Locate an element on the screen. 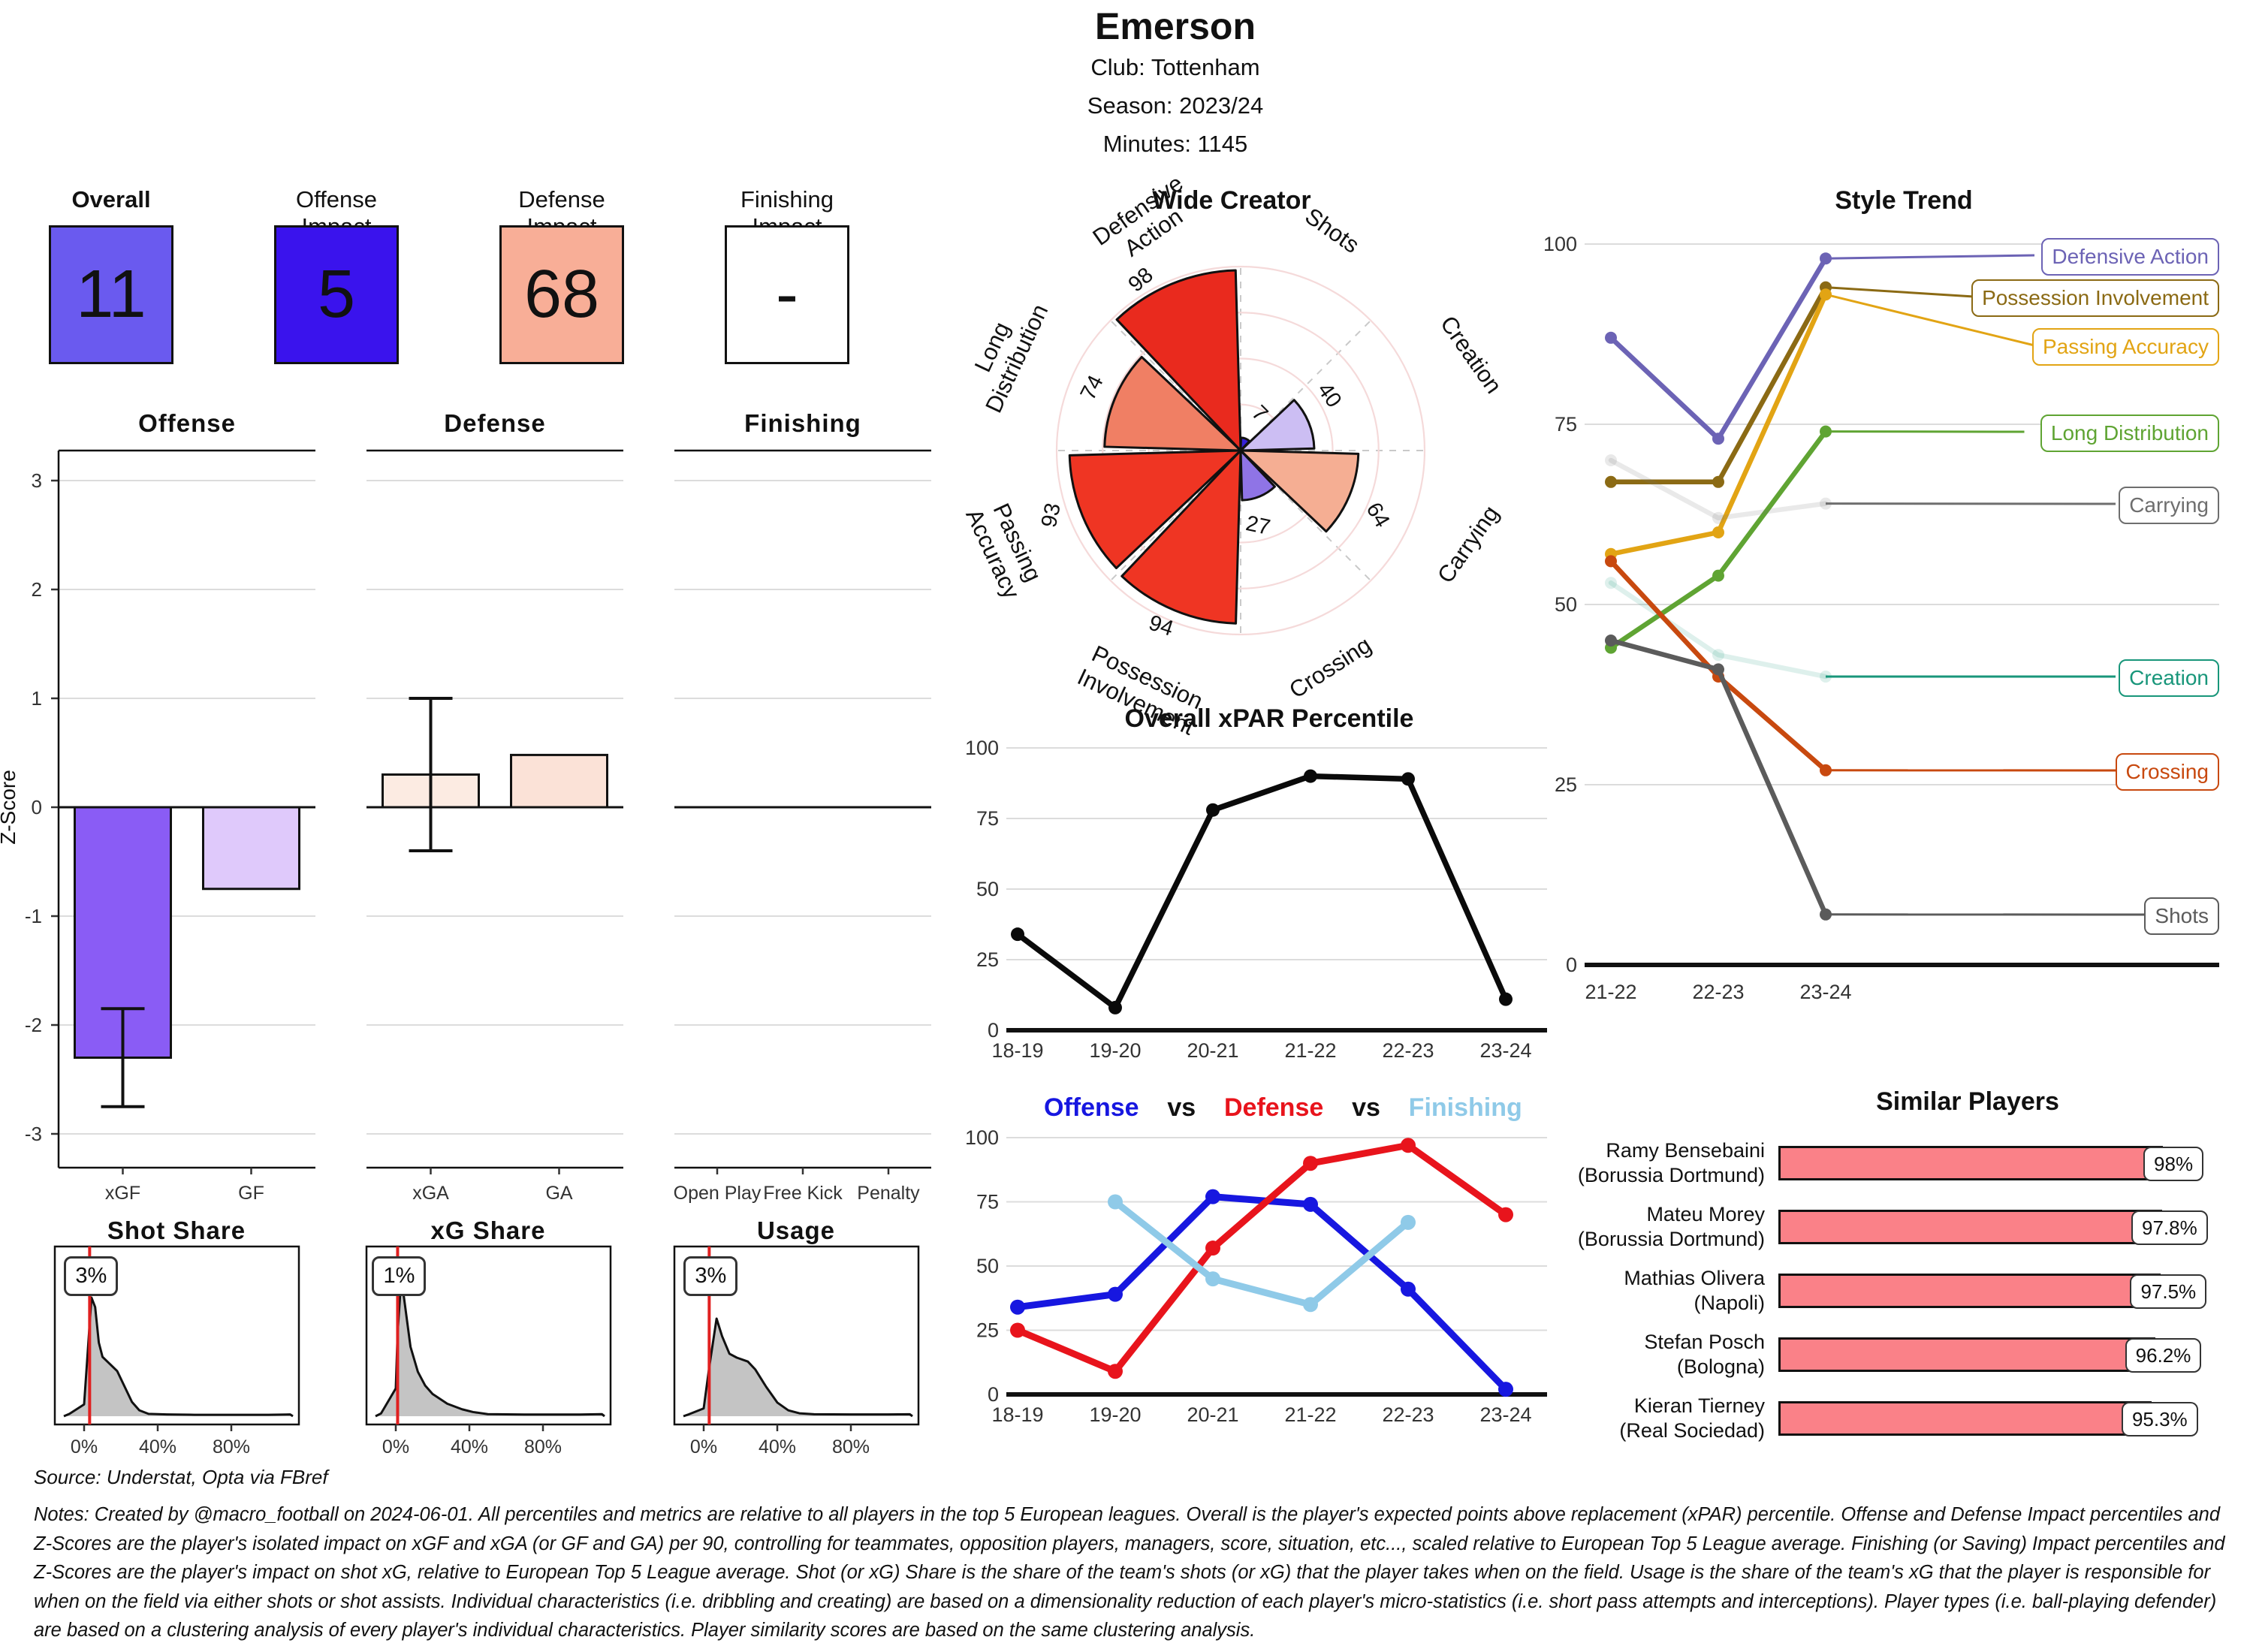 The image size is (2253, 1652). svg-text: xGF is located at coordinates (123, 1193).